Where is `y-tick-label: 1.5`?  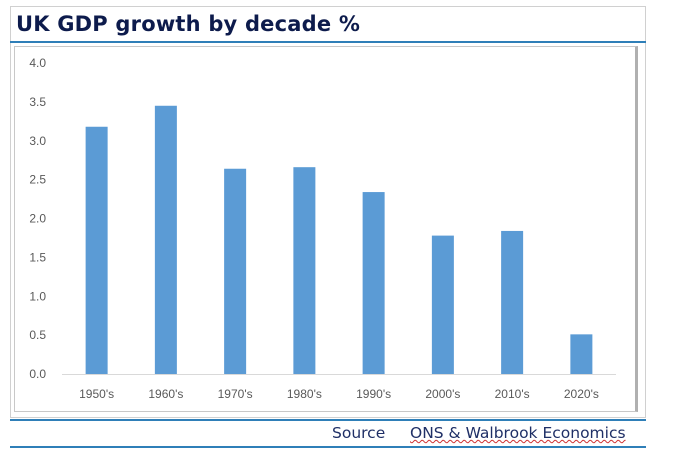 y-tick-label: 1.5 is located at coordinates (37, 257).